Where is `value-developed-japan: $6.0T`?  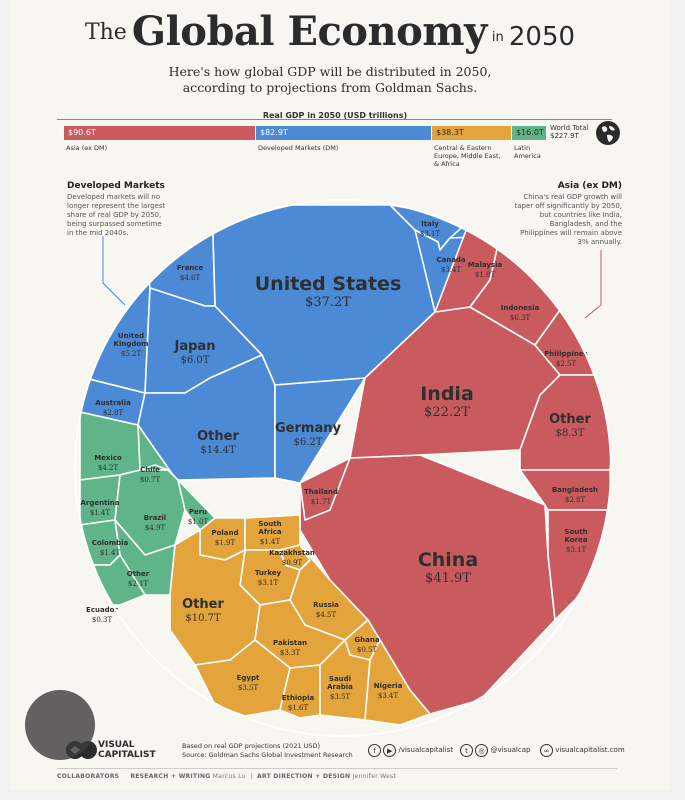 value-developed-japan: $6.0T is located at coordinates (195, 360).